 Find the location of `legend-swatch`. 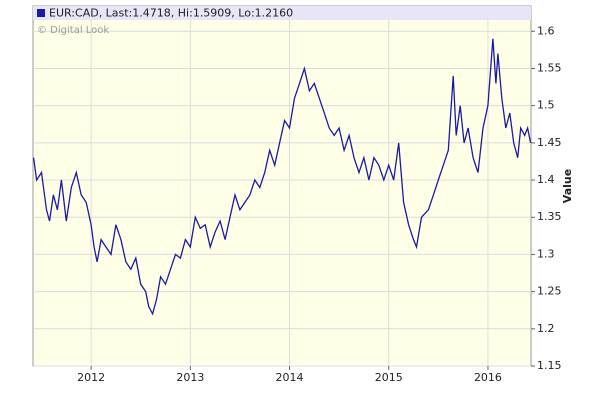

legend-swatch is located at coordinates (41, 13).